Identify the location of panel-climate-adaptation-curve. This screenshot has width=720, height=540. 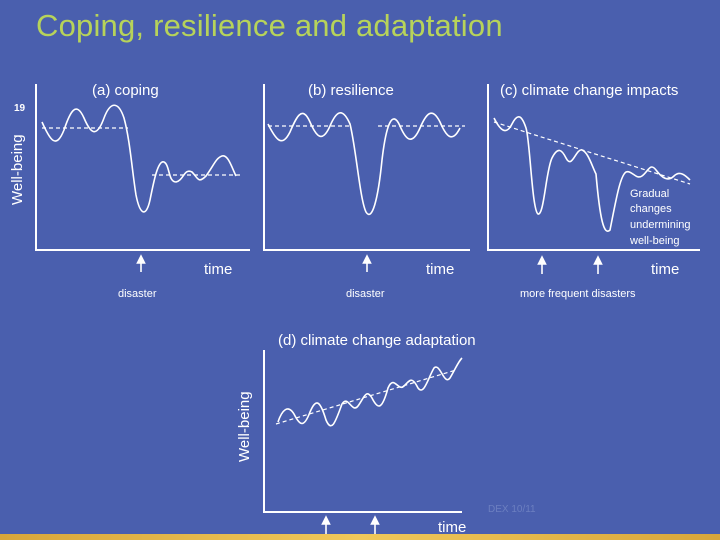
(370, 392).